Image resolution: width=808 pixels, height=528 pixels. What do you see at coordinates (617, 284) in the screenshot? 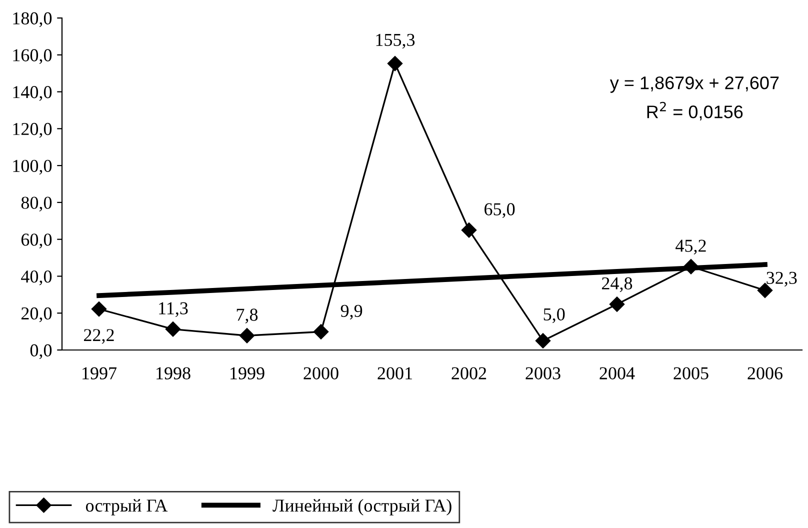
I see `data-label: 24,8` at bounding box center [617, 284].